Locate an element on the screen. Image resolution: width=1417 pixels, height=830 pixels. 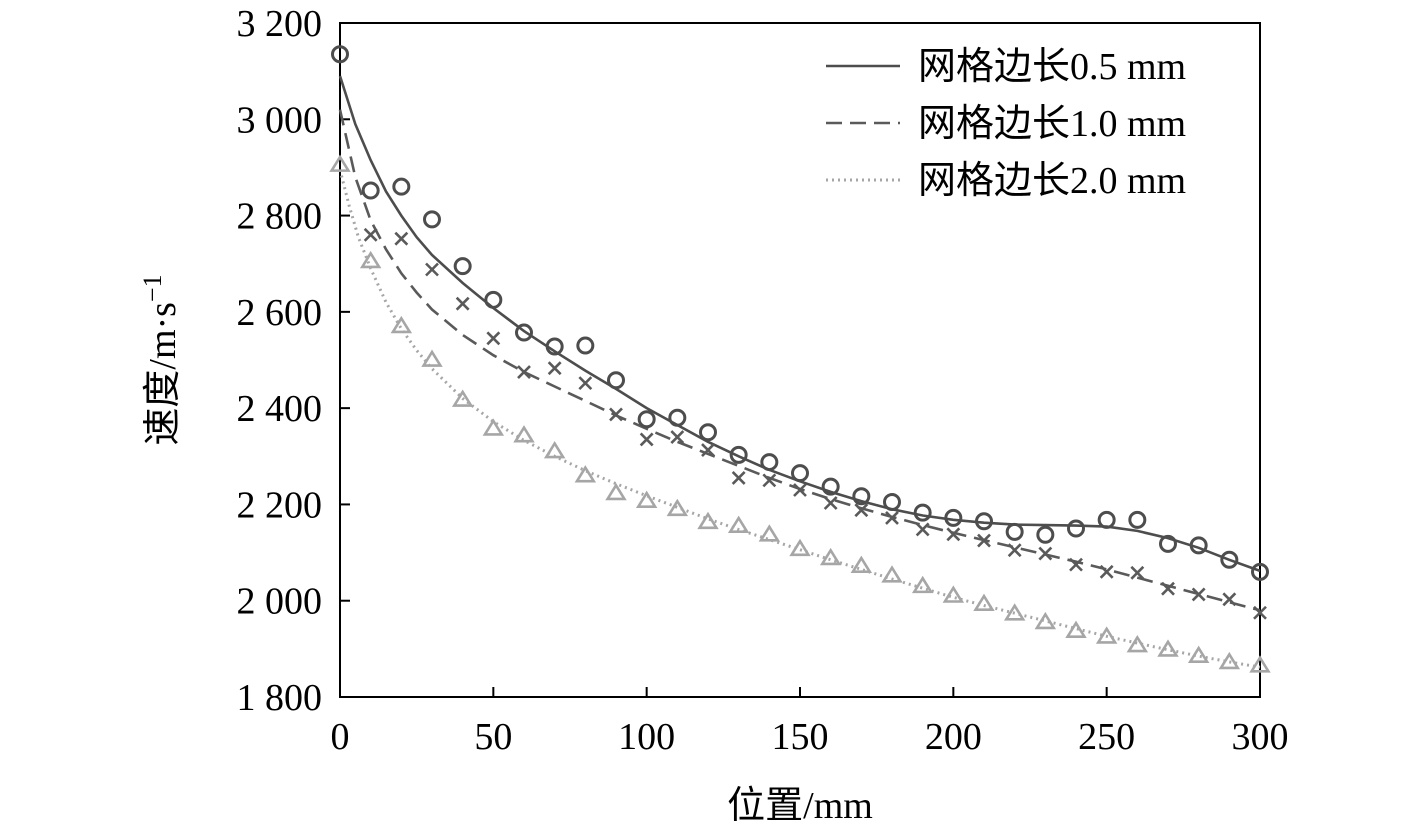
legend: 网格边长0.5 mm 网格边长1.0 mm 网格边长2.0 mm is located at coordinates (1006, 124).